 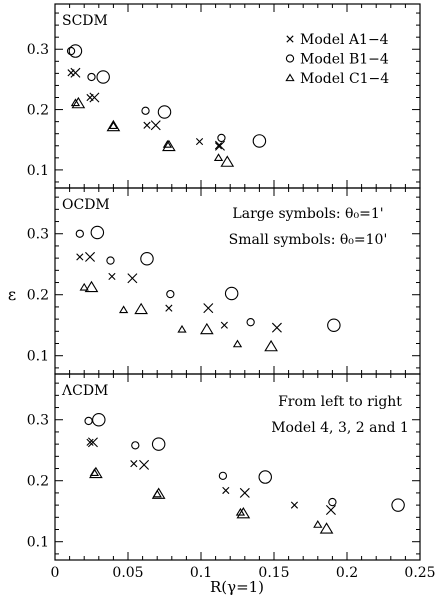 I want to click on panel-3-legend-text-line: Model 4, 3, 2 and 1, so click(x=340, y=428).